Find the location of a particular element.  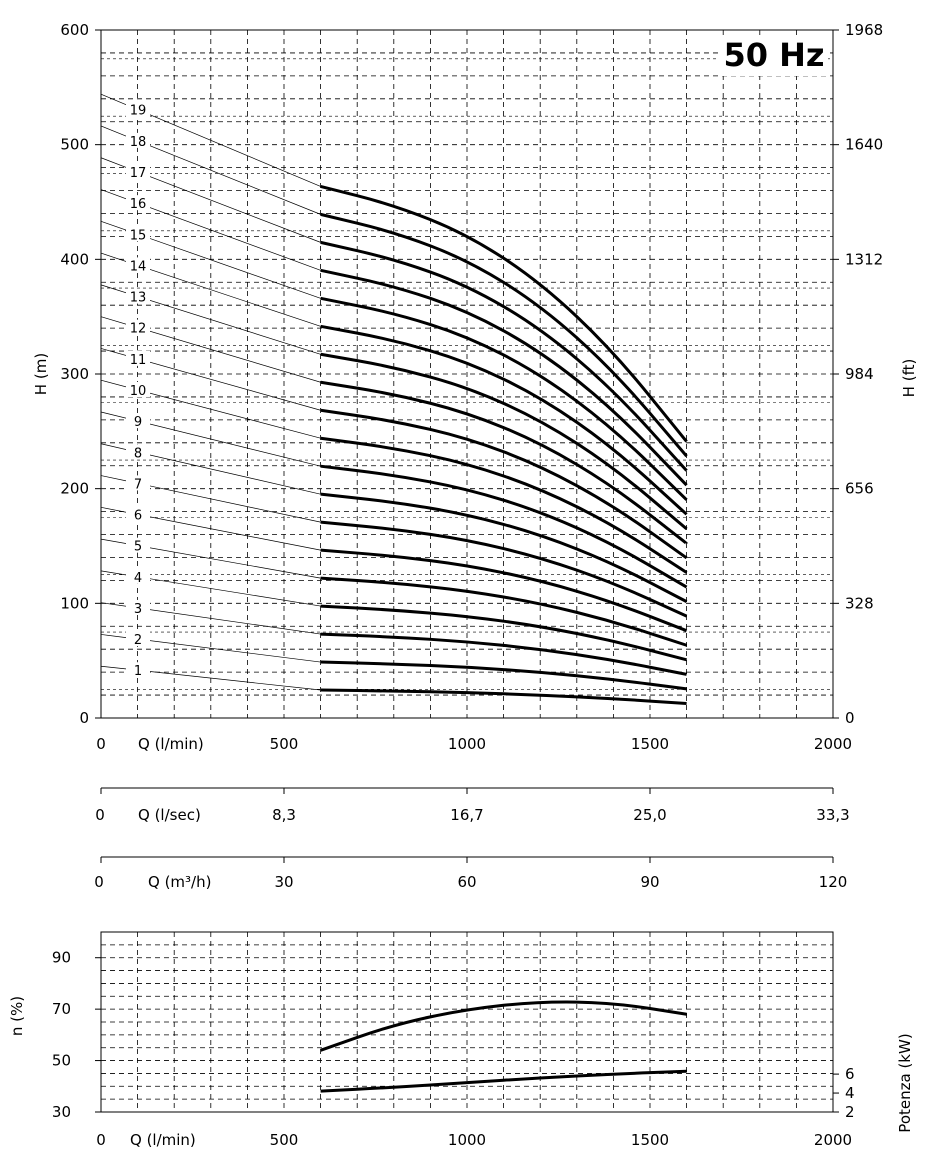

lsec-zero-label: 0 is located at coordinates (100, 815).